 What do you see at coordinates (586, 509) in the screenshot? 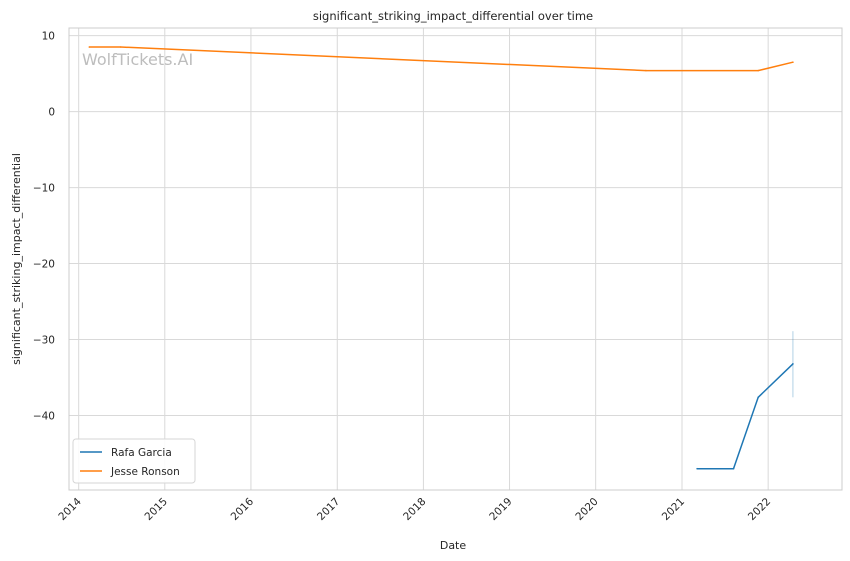
I see `x-tick-label: 2020` at bounding box center [586, 509].